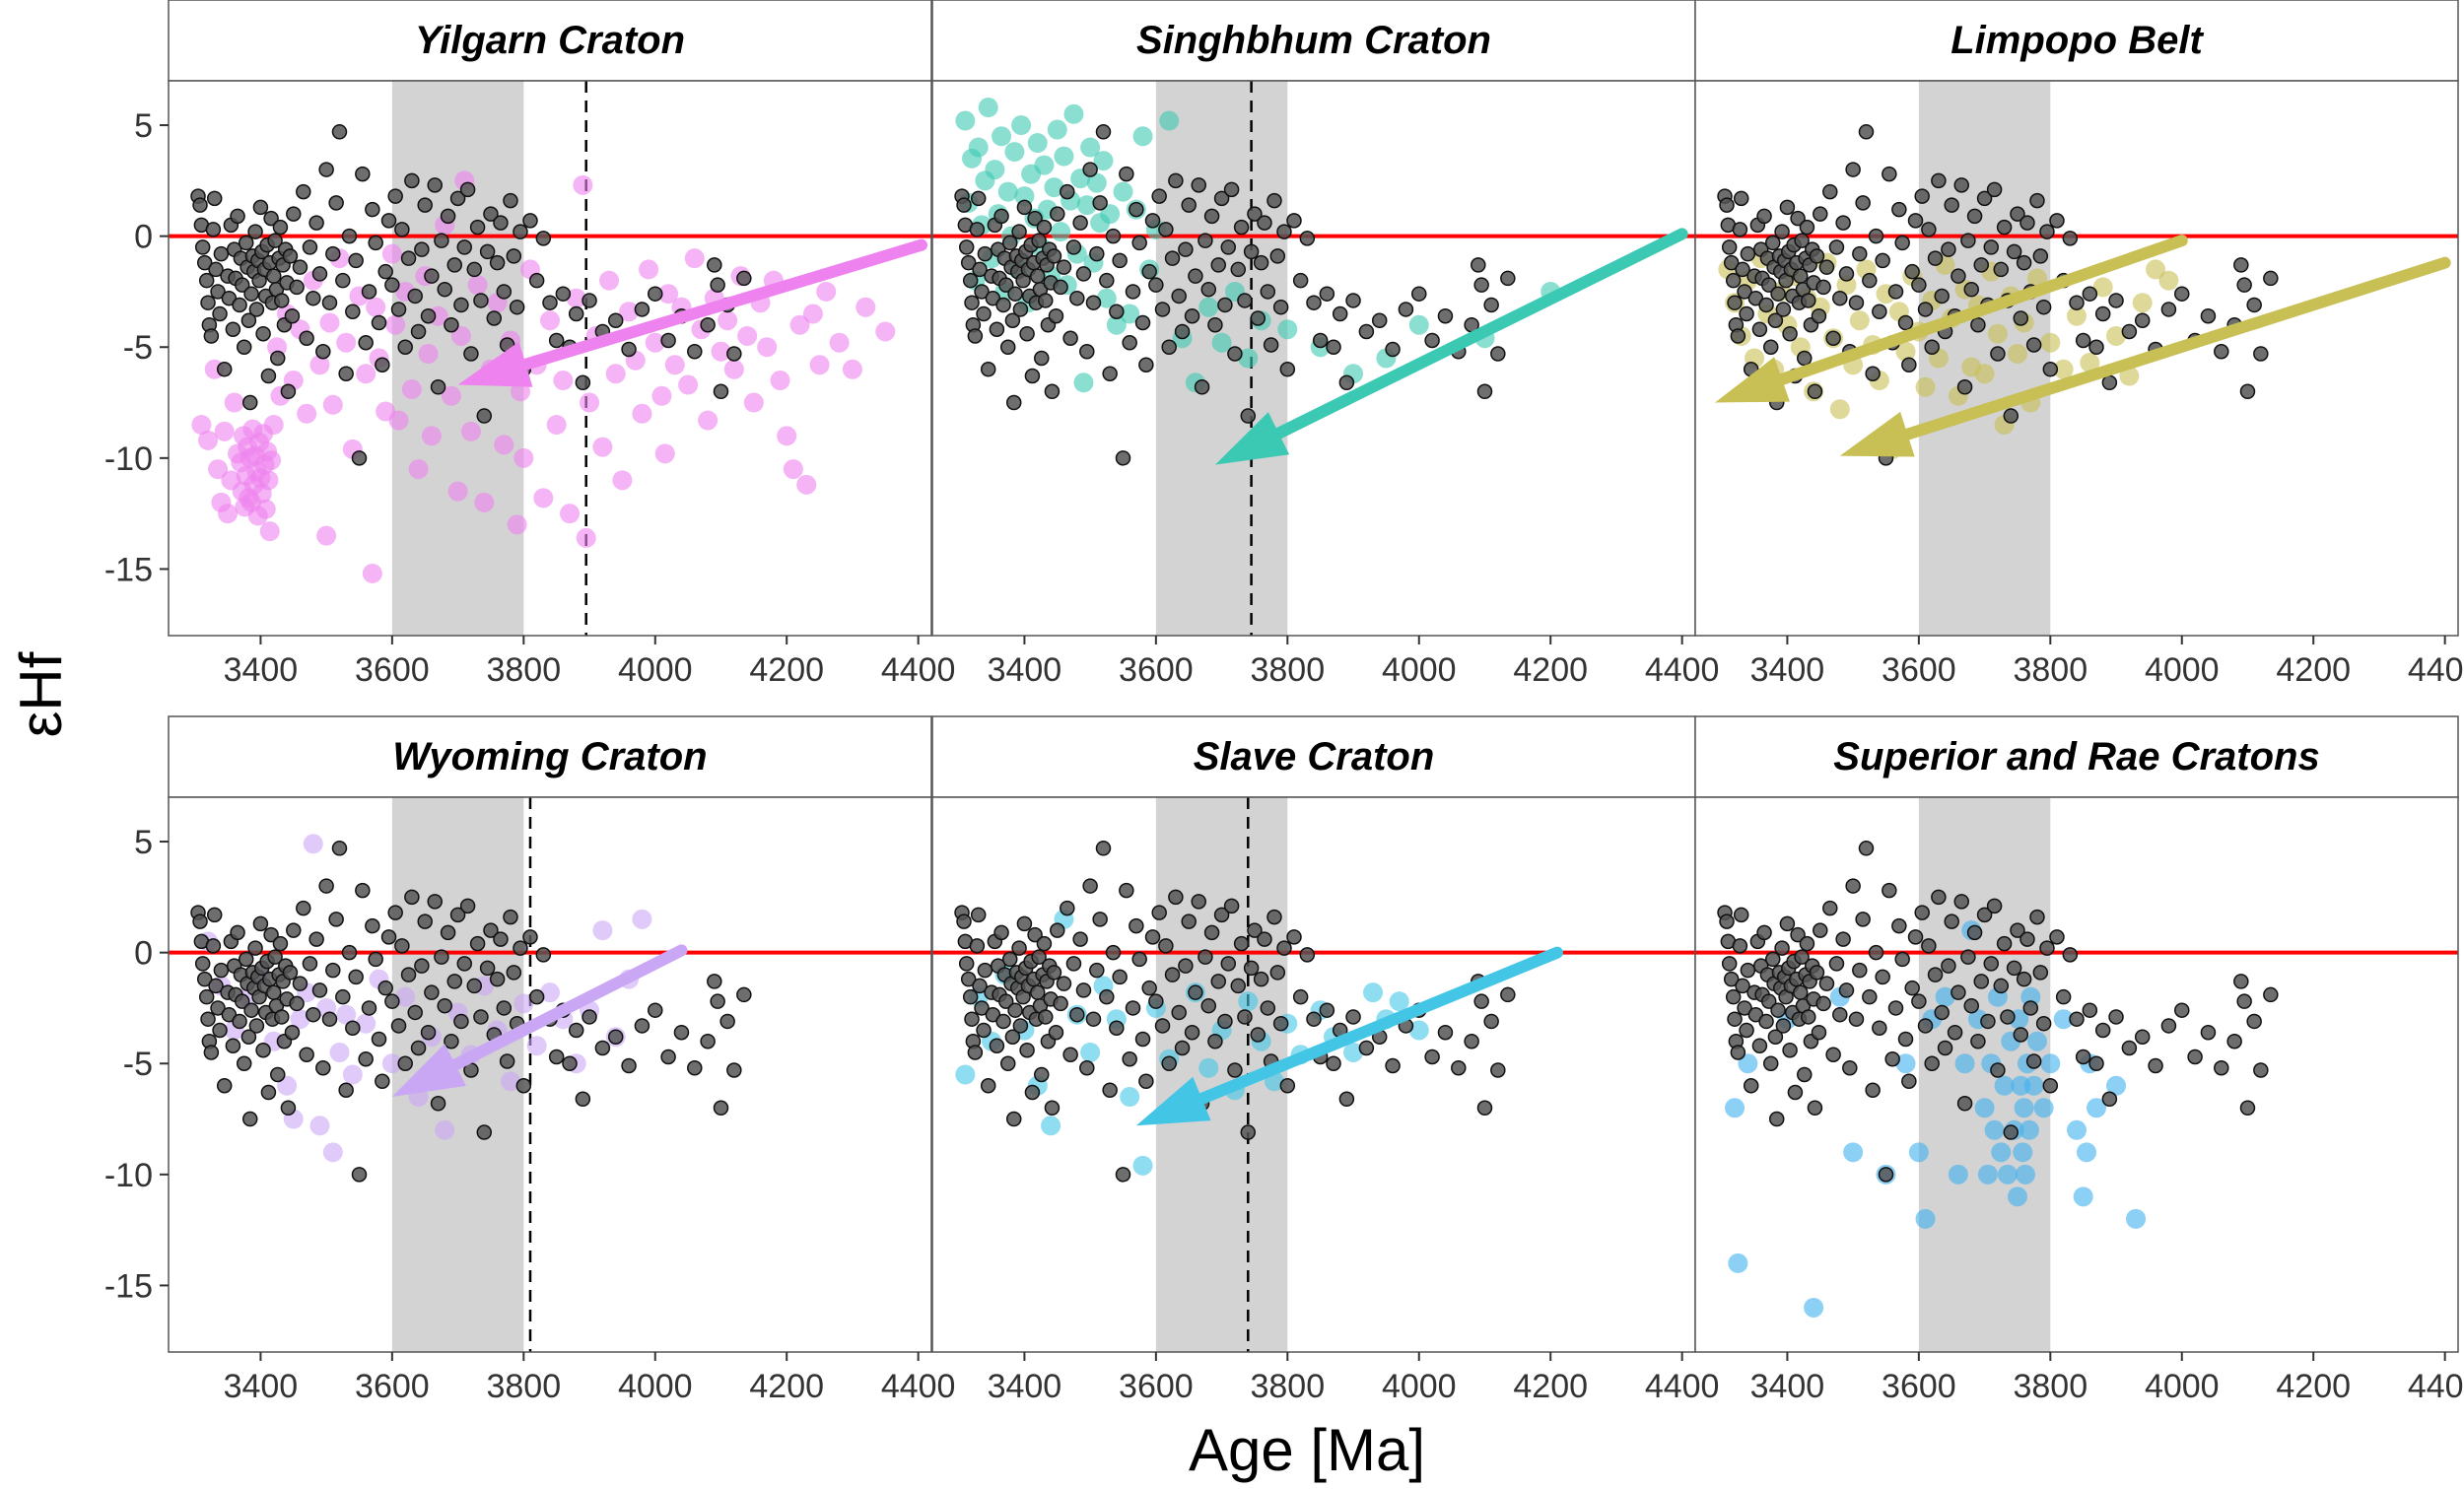 The width and height of the screenshot is (2464, 1489). Describe the element at coordinates (2313, 1386) in the screenshot. I see `x-tick-label: 4200` at that location.